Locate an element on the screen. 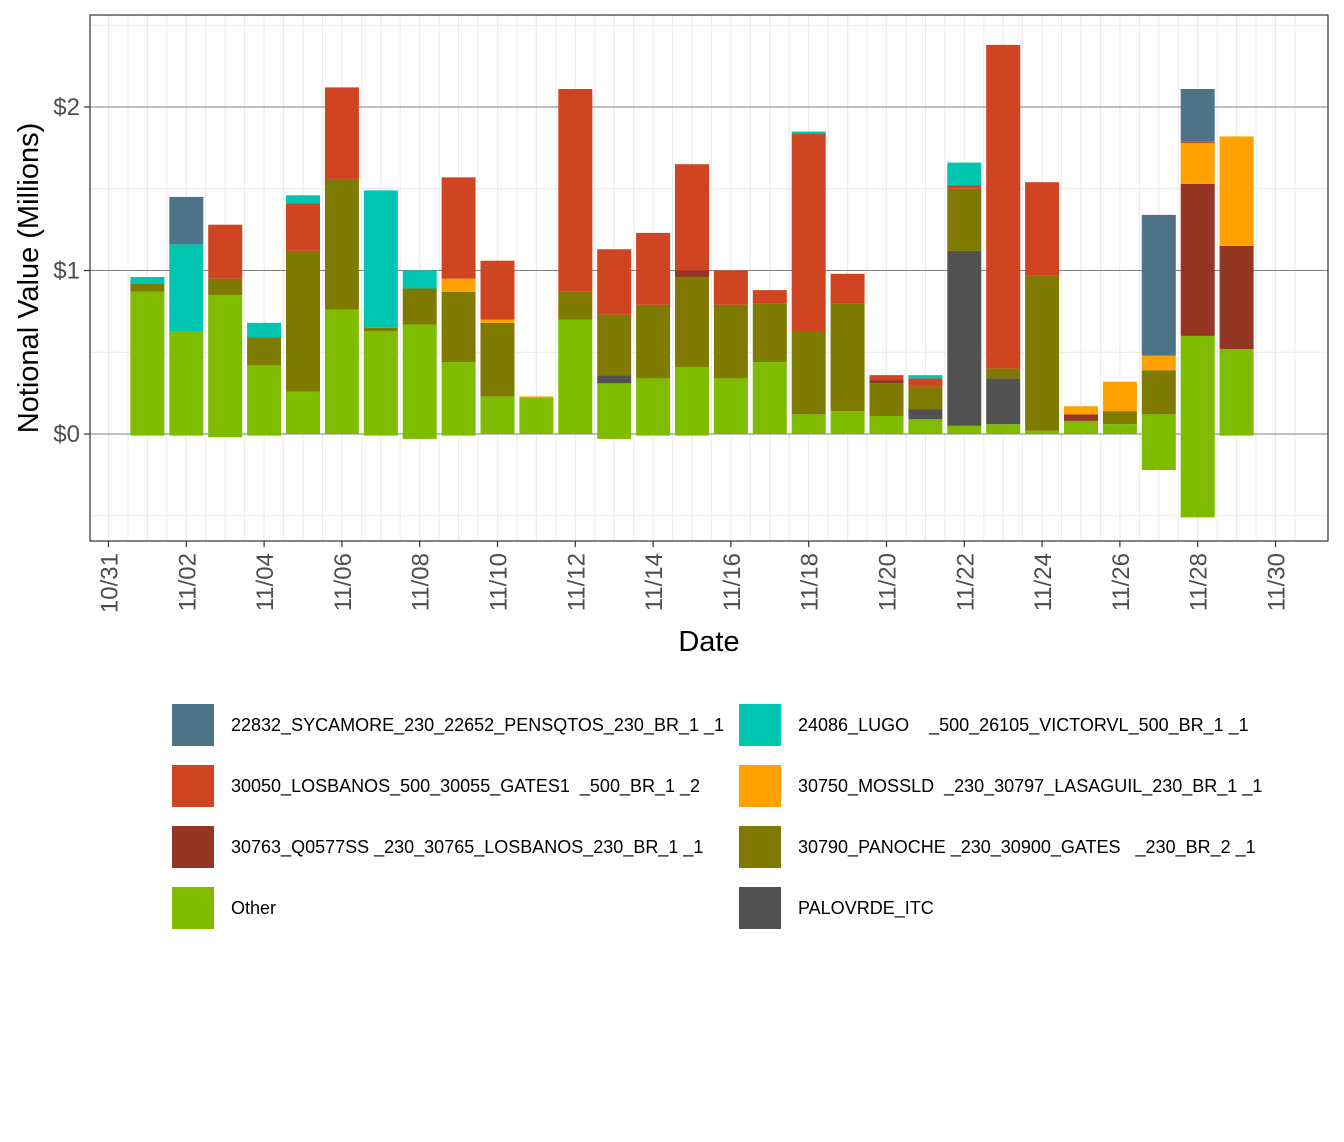  x-tick-label: 11/02 is located at coordinates (187, 582).